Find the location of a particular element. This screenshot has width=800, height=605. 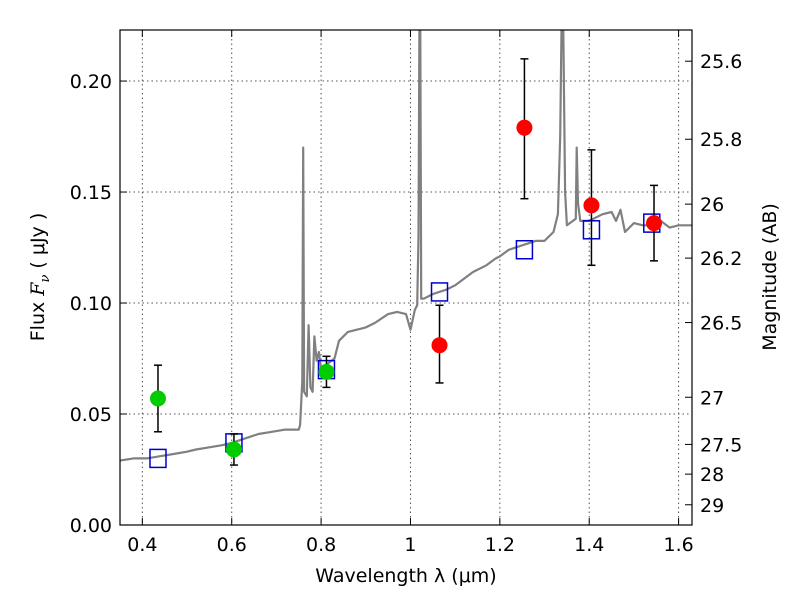

y2-tick-label: 25.6 is located at coordinates (721, 62).